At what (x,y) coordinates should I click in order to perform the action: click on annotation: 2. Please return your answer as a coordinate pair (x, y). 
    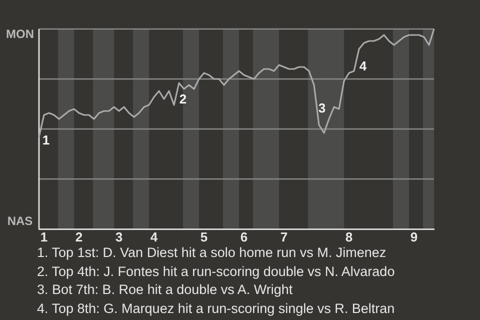
    Looking at the image, I should click on (183, 99).